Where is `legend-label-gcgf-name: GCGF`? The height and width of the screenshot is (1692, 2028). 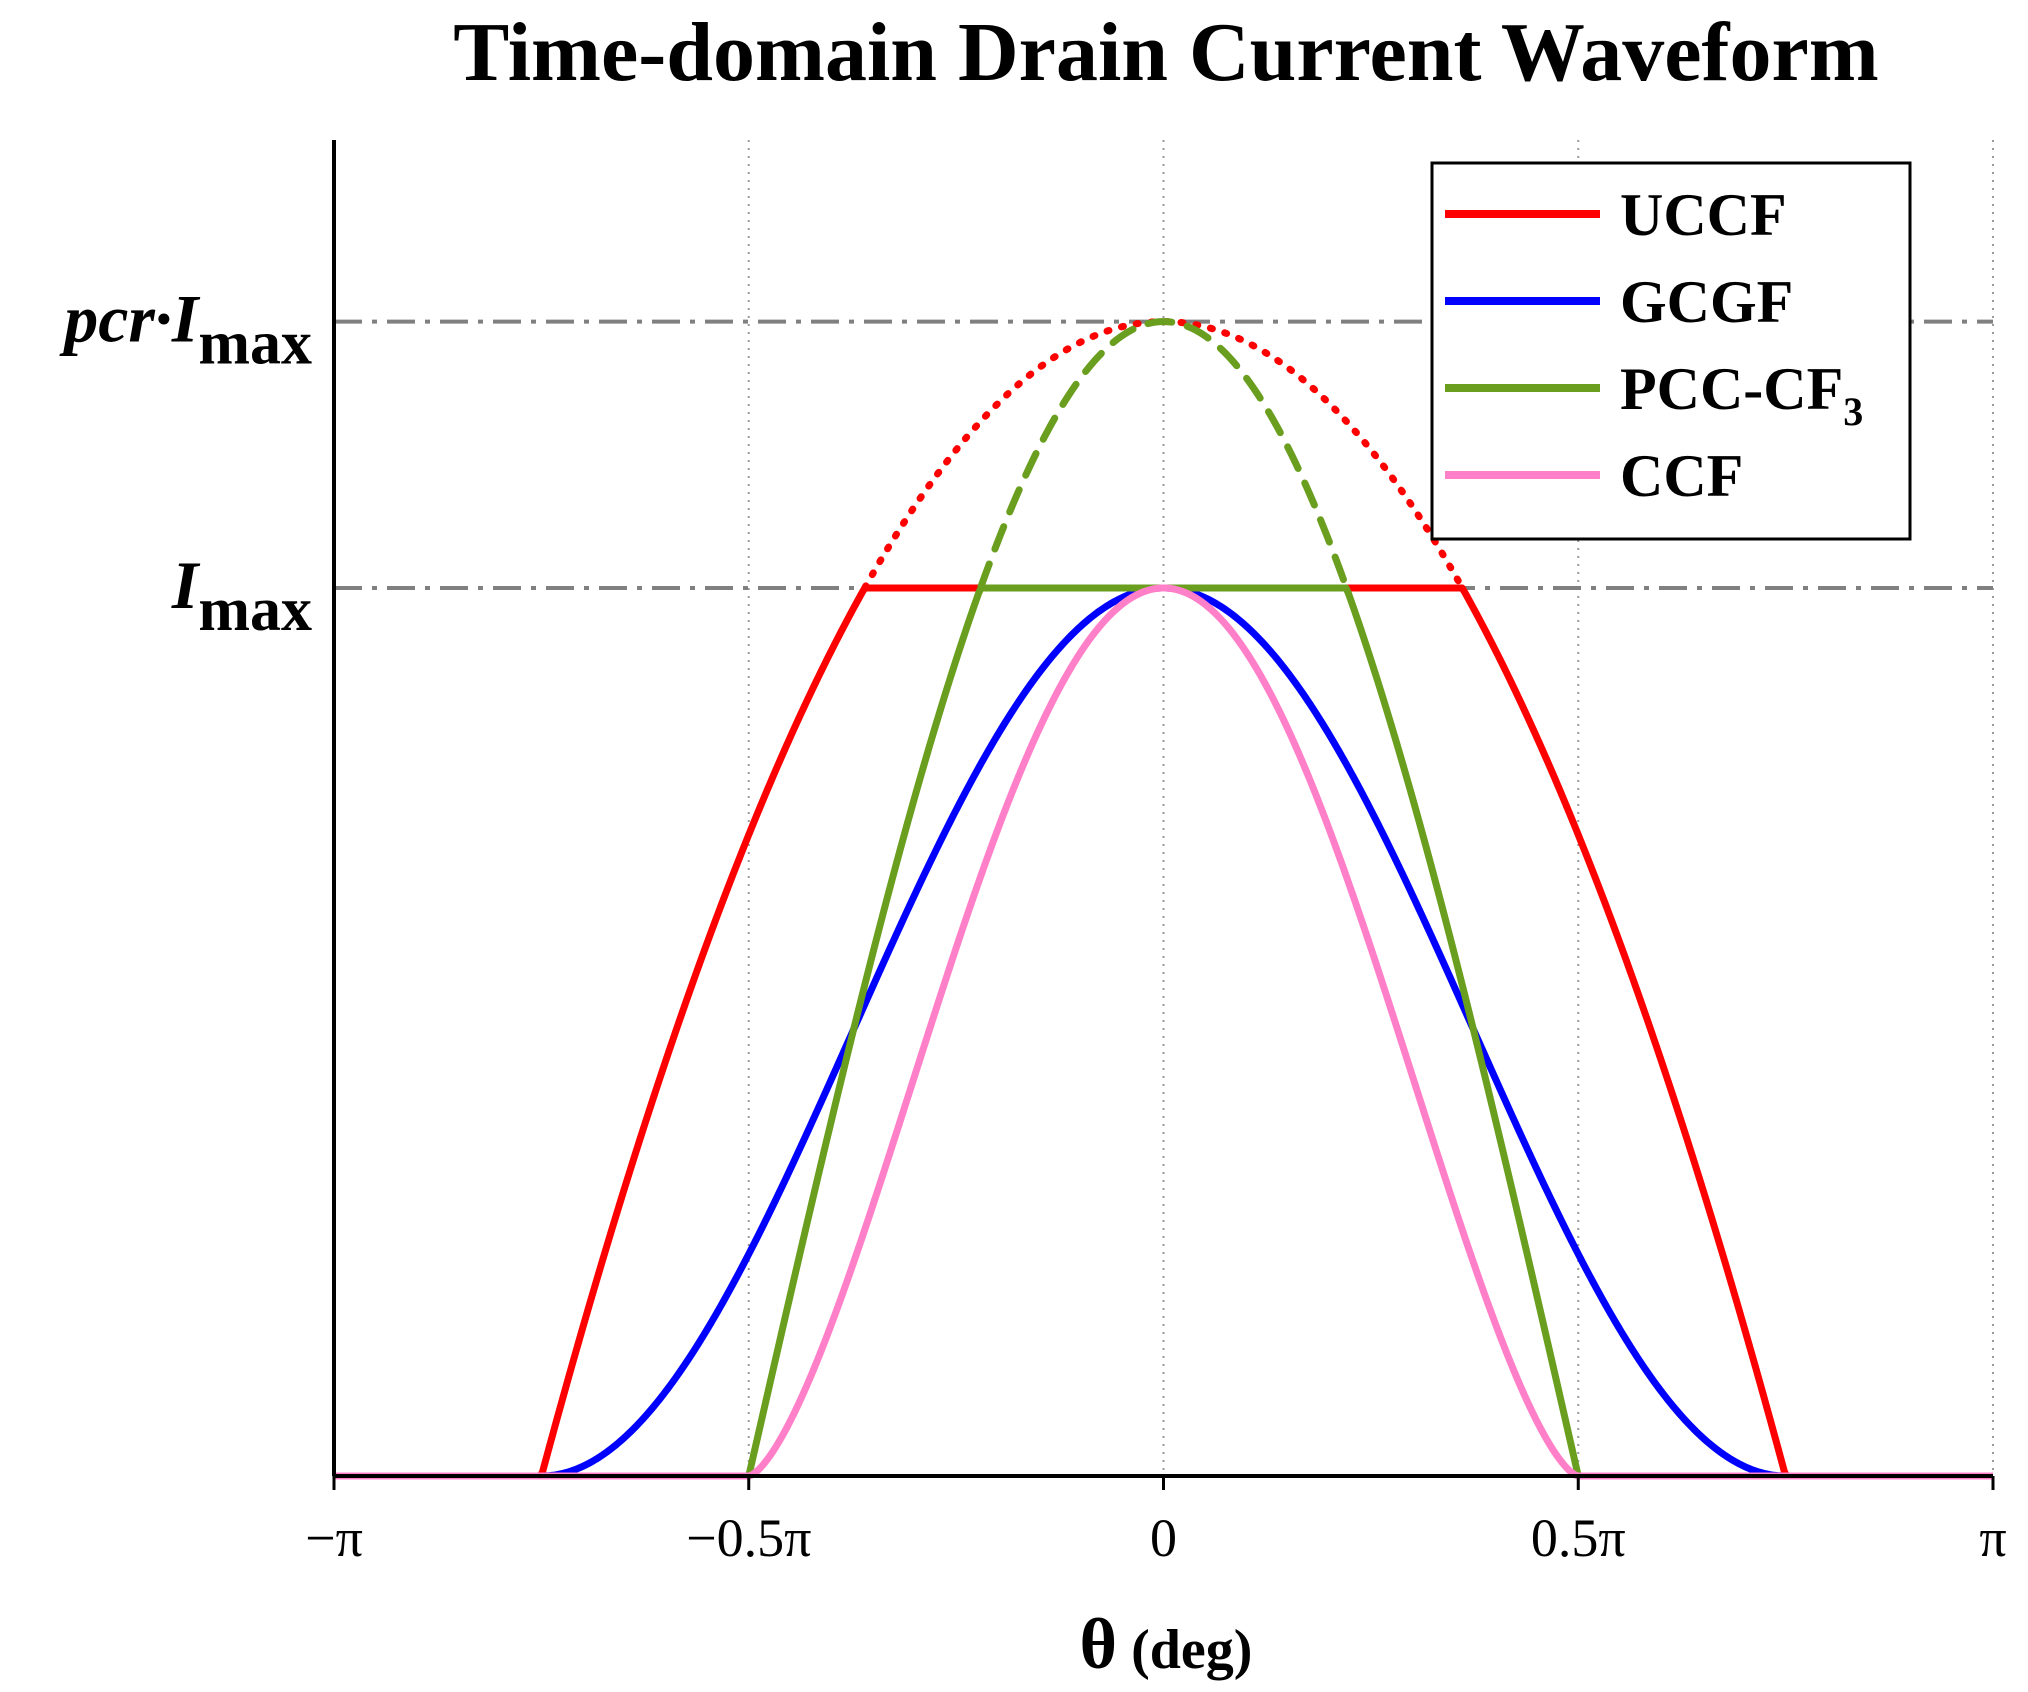 legend-label-gcgf-name: GCGF is located at coordinates (1706, 302).